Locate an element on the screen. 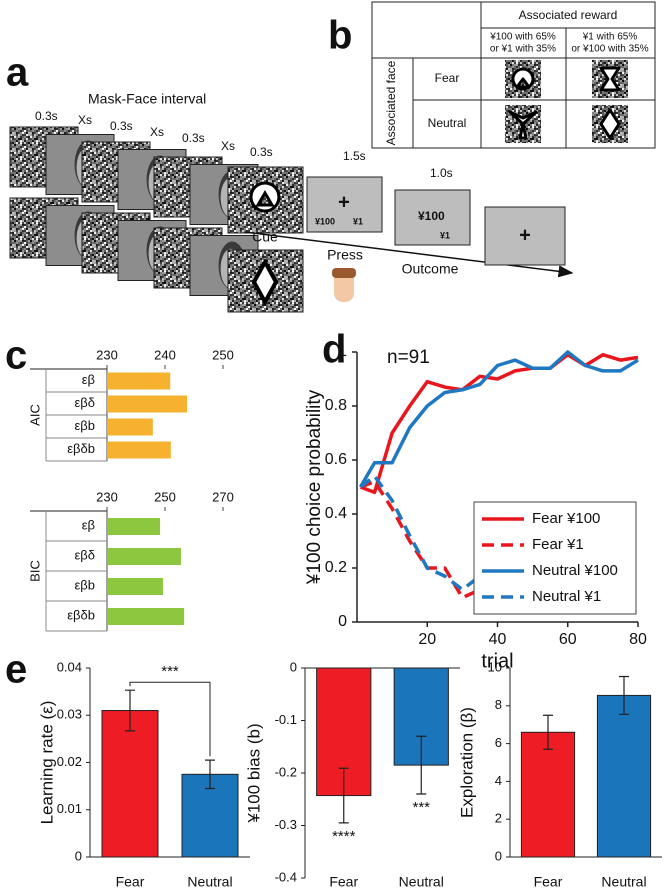 This screenshot has width=670, height=892. y-tick-label: -0.4 is located at coordinates (286, 876).